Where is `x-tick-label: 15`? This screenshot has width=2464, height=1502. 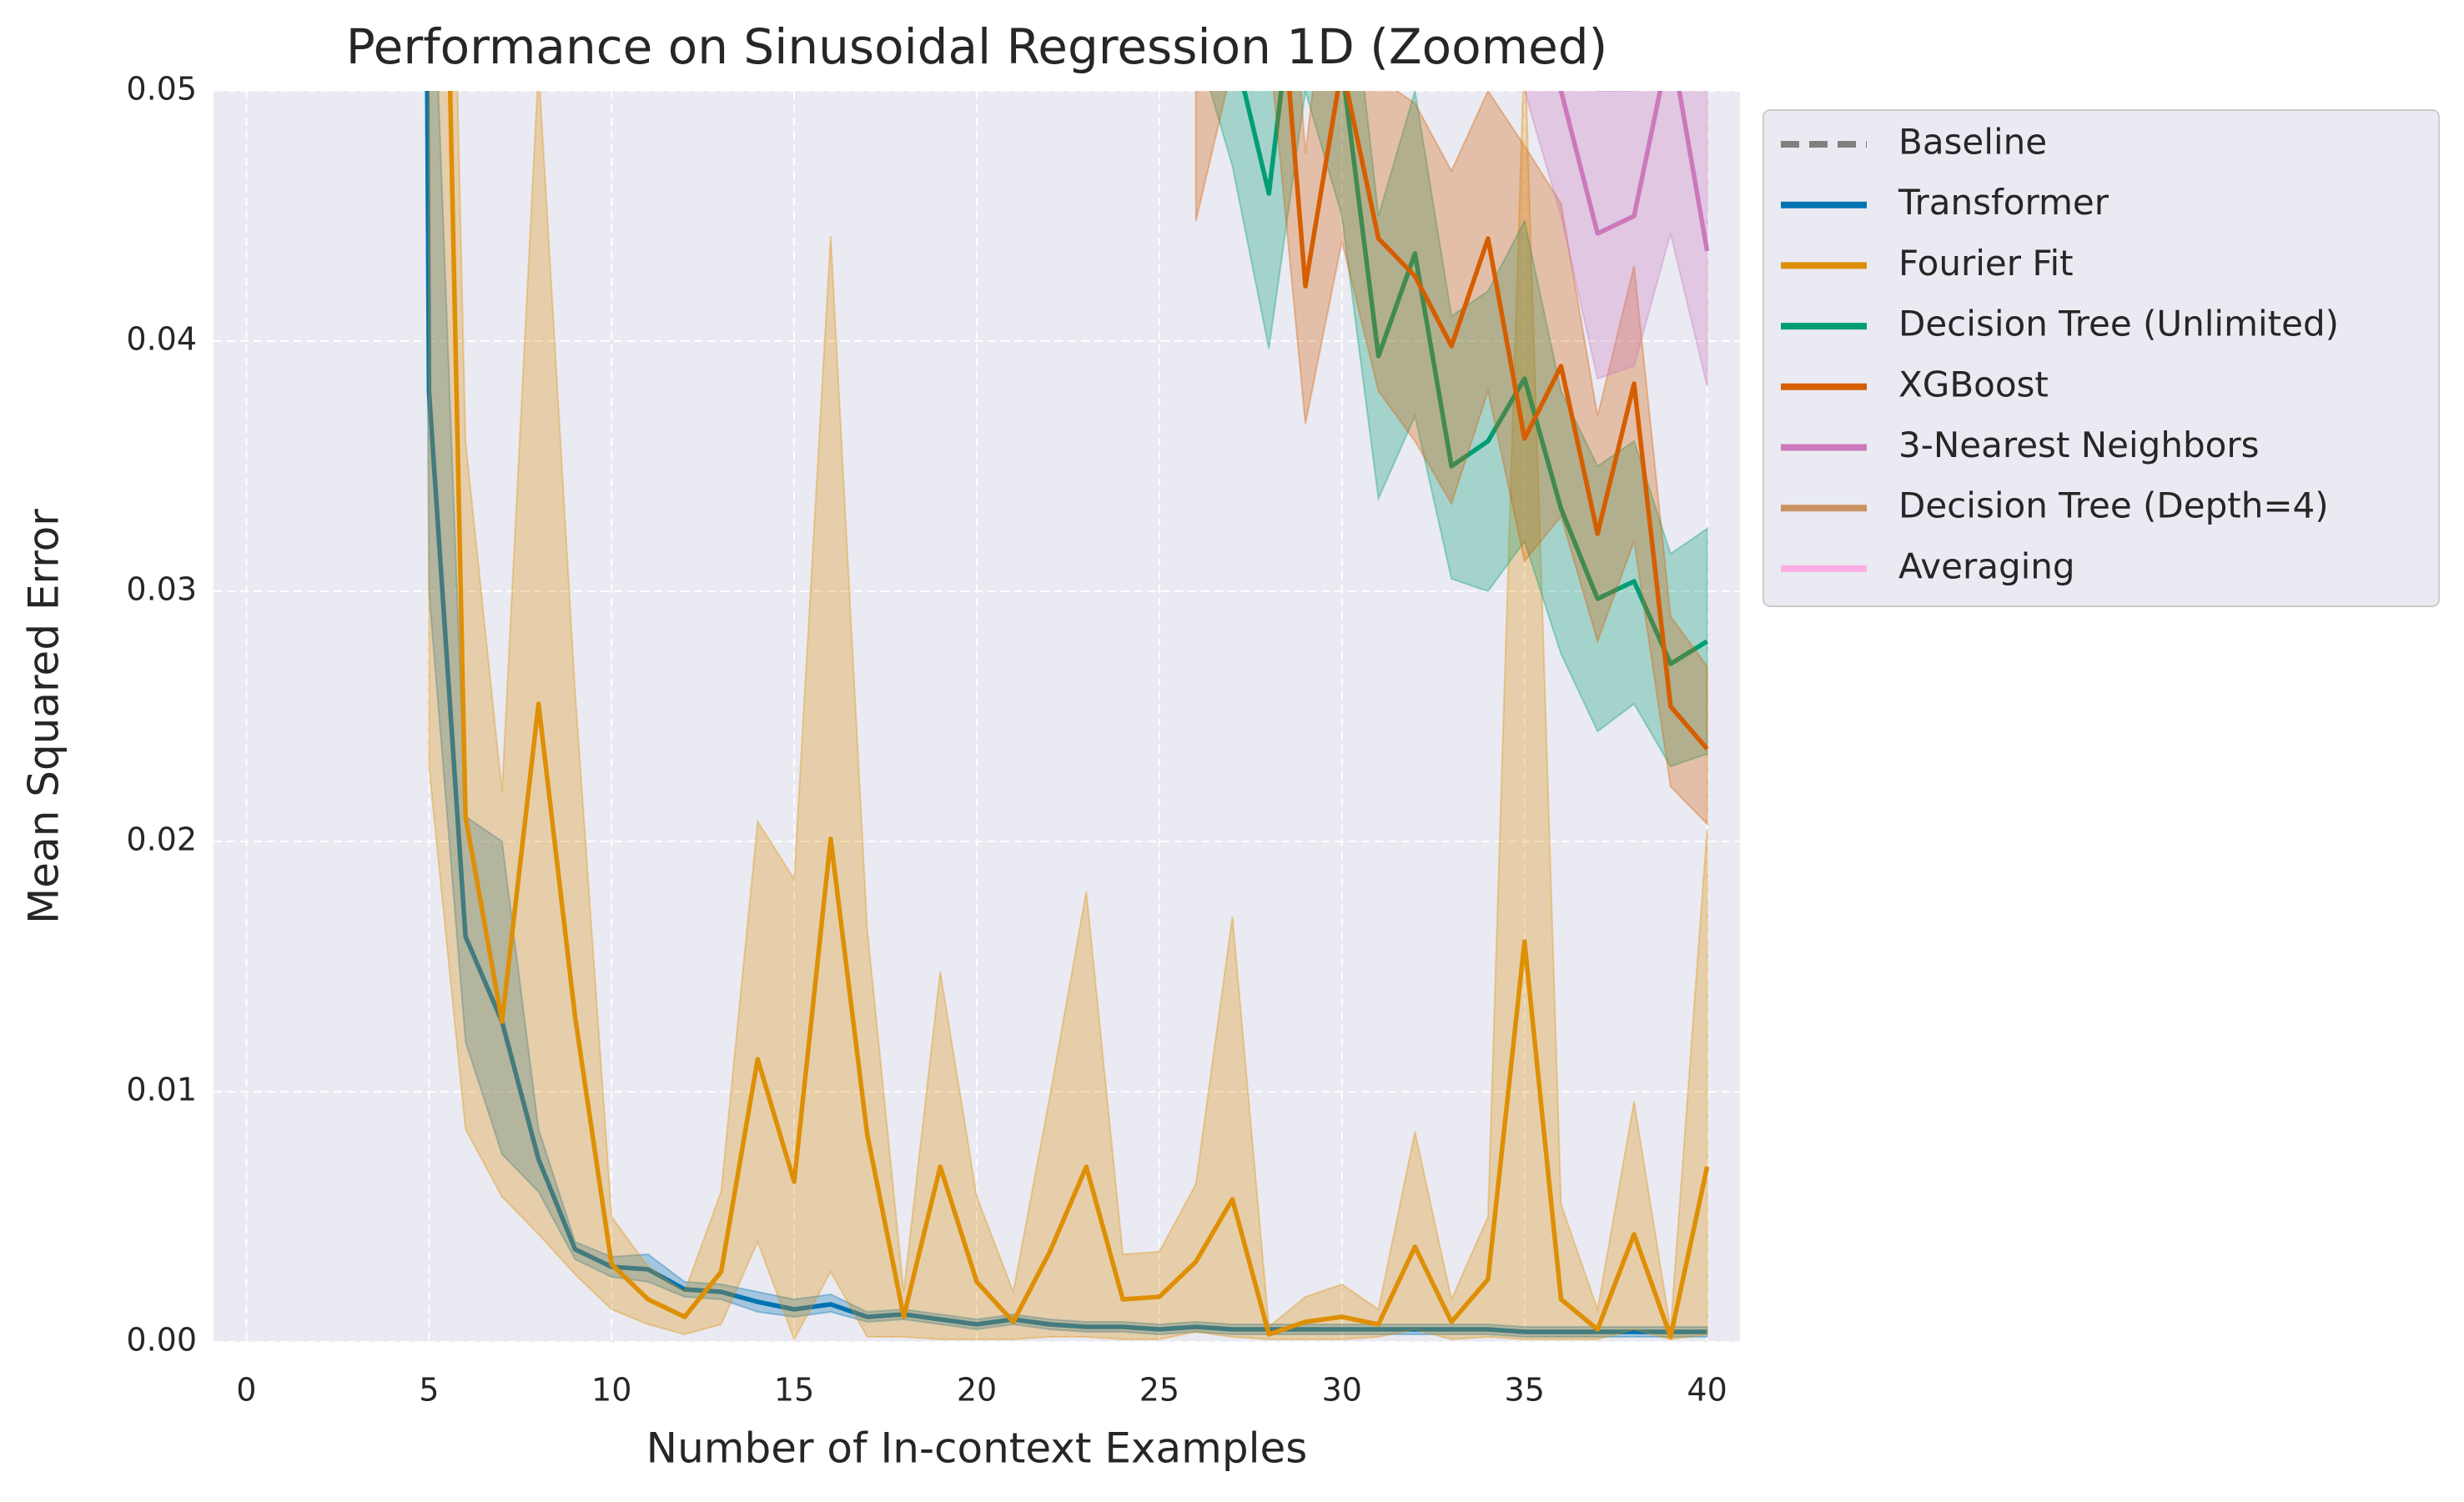
x-tick-label: 15 is located at coordinates (794, 1390).